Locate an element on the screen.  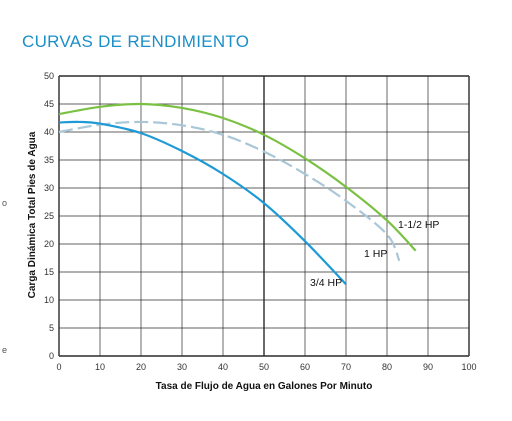
y-tick-label: 20 is located at coordinates (49, 244).